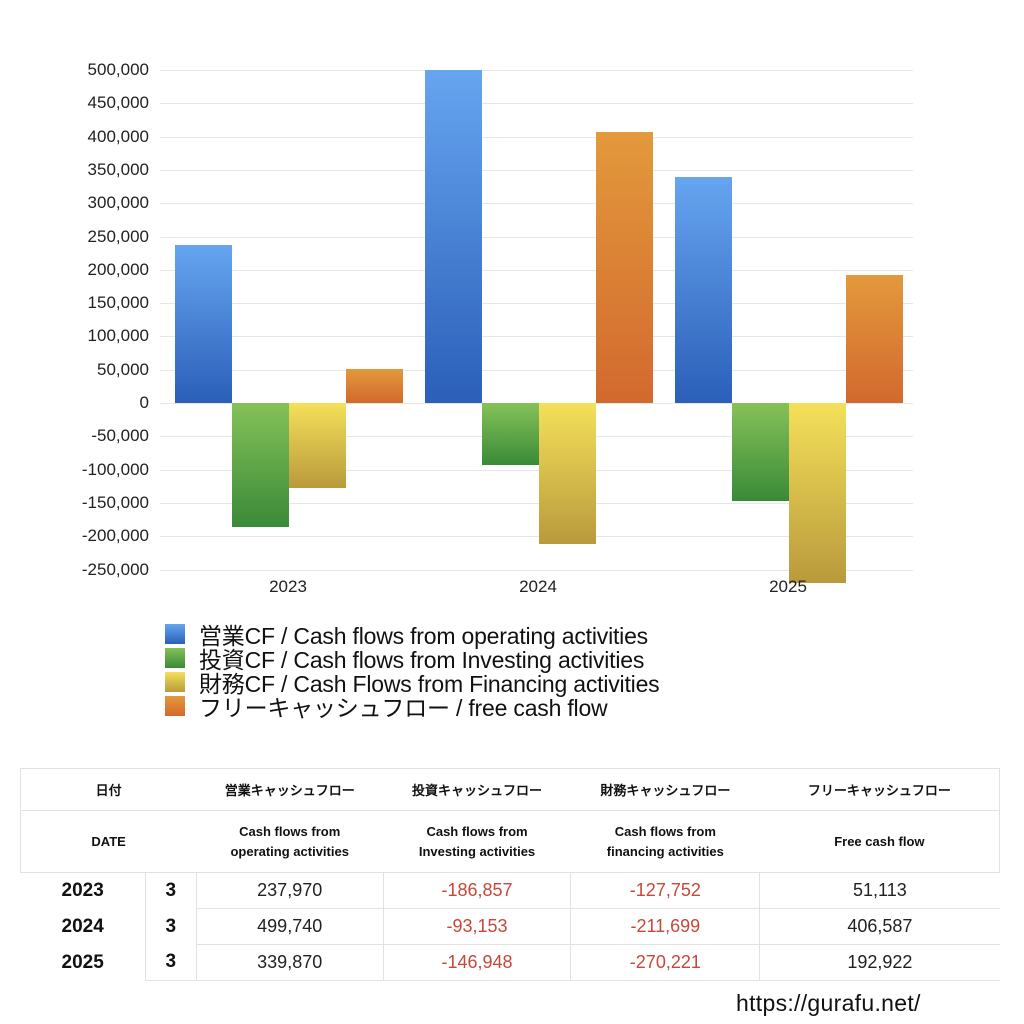  Describe the element at coordinates (118, 236) in the screenshot. I see `y-tick-label: 250,000` at that location.